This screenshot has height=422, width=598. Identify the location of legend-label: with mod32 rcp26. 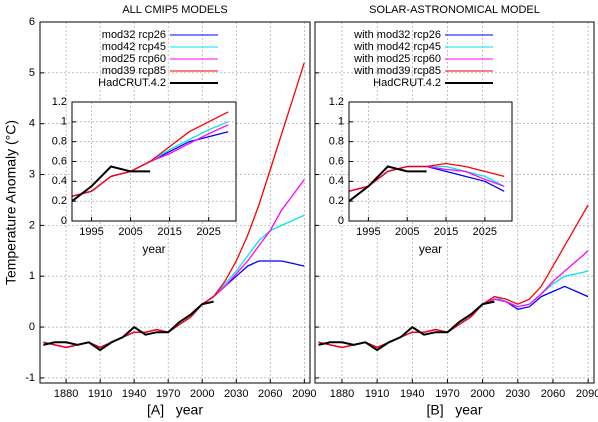
(397, 35).